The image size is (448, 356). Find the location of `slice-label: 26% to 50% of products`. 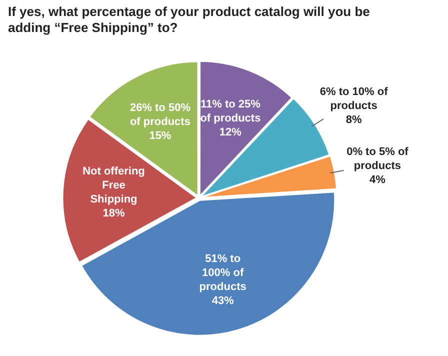

slice-label: 26% to 50% of products is located at coordinates (160, 115).